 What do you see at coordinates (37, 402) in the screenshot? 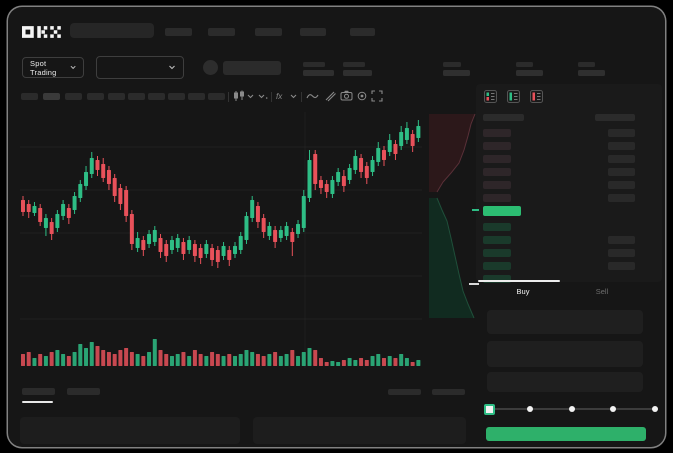
I see `active-tab-underline` at bounding box center [37, 402].